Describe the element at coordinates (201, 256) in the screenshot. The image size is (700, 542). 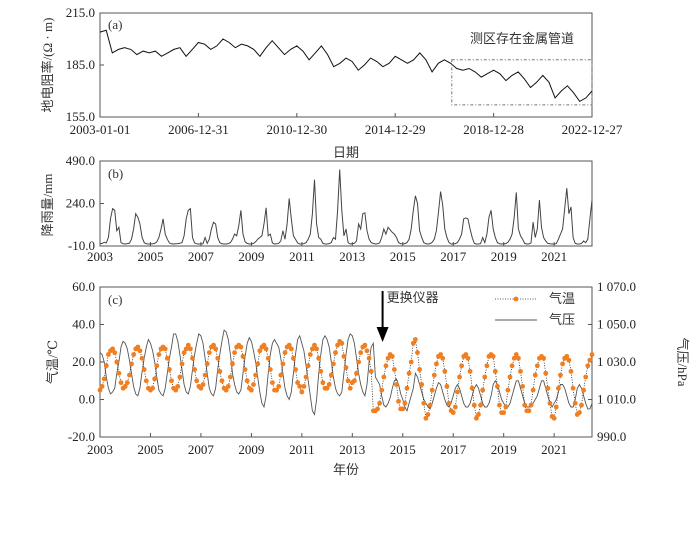
I see `x-tick-label: 2007` at that location.